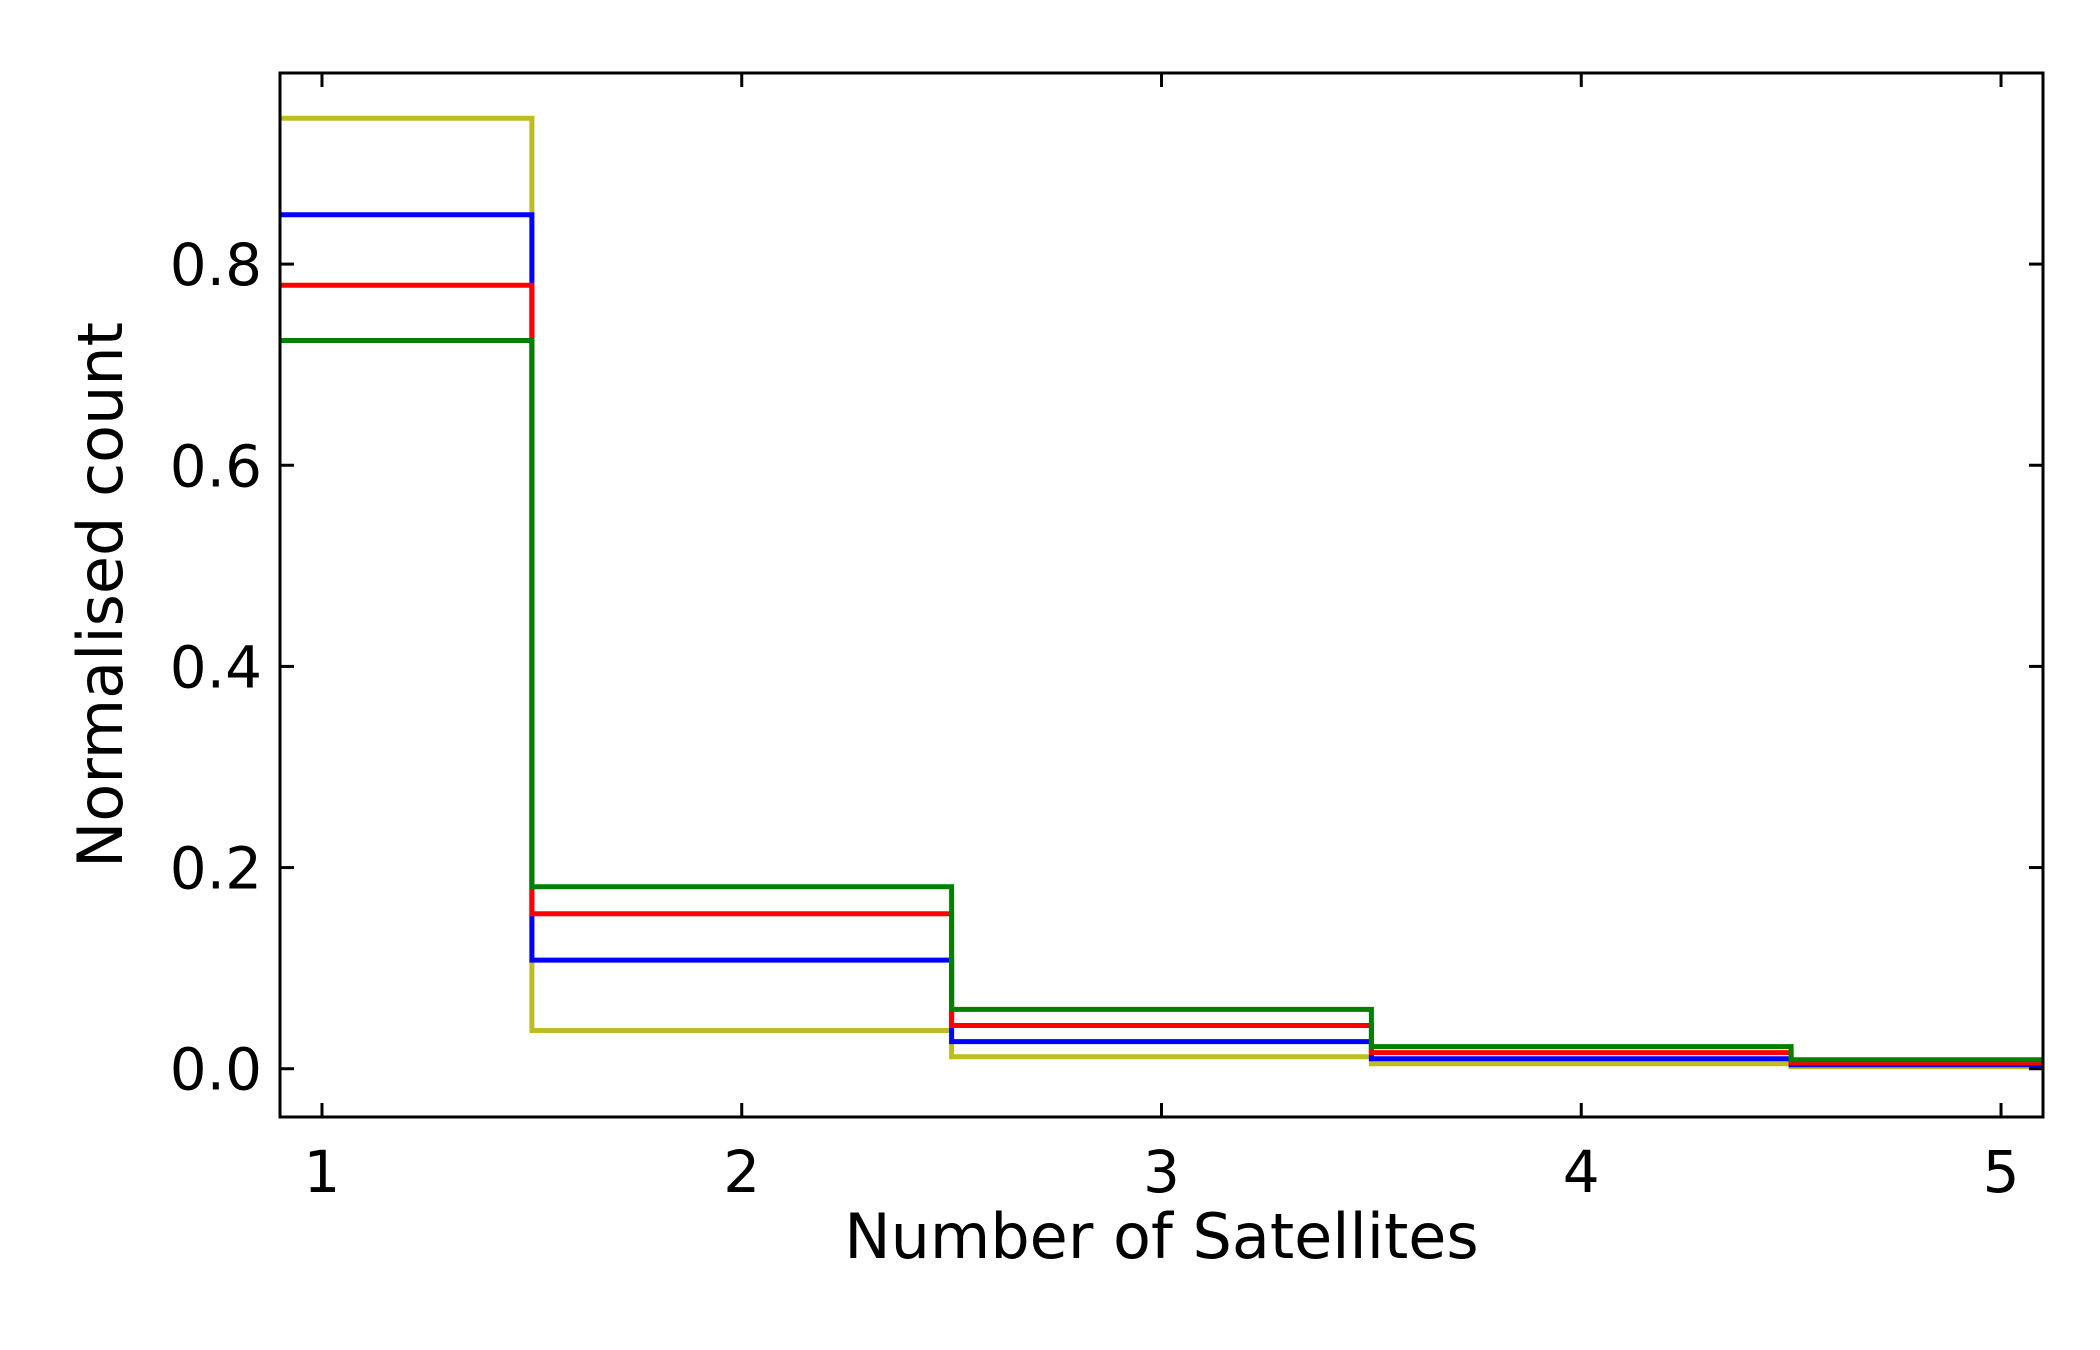 The image size is (2100, 1350). What do you see at coordinates (216, 466) in the screenshot?
I see `y-tick-label: 0.6` at bounding box center [216, 466].